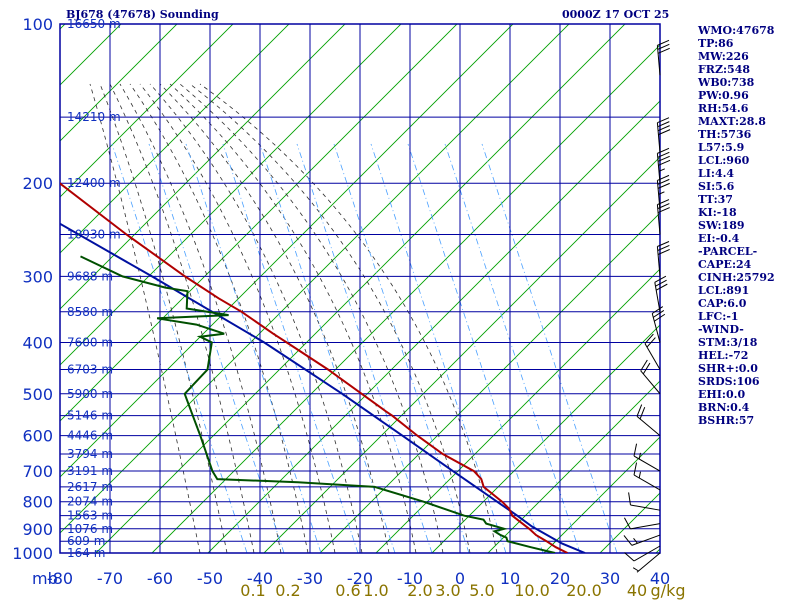 Image resolution: width=800 pixels, height=600 pixels. What do you see at coordinates (419, 590) in the screenshot?
I see `mixing-ratio-label: 2.0` at bounding box center [419, 590].